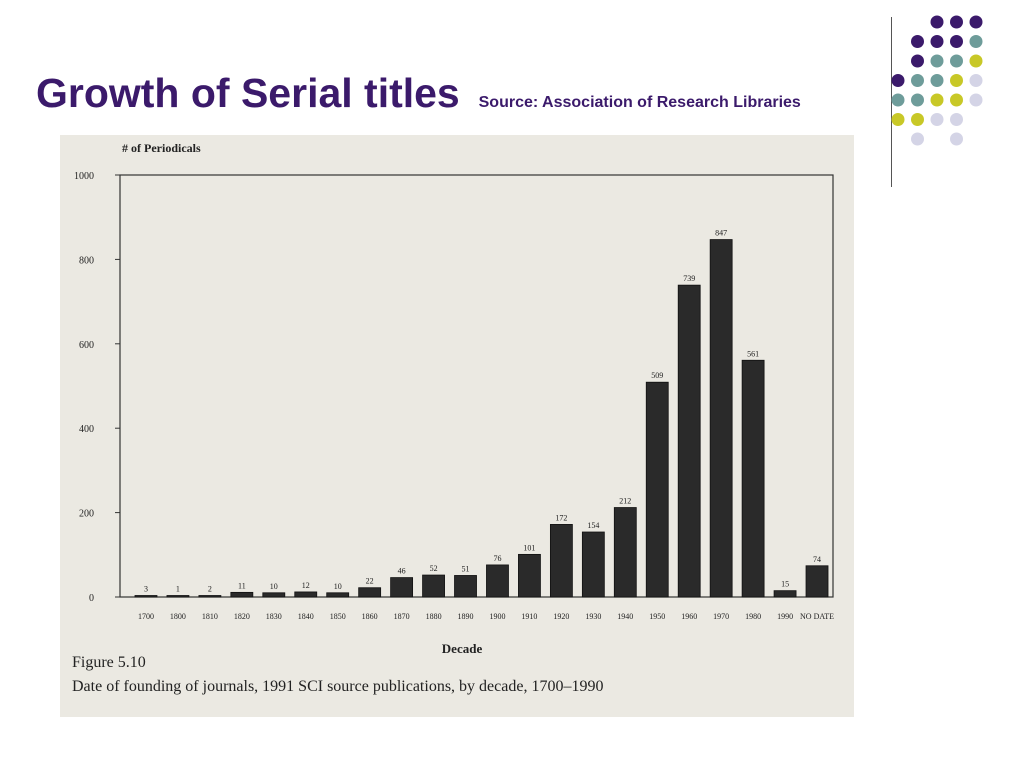 This screenshot has width=1024, height=768. What do you see at coordinates (248, 93) in the screenshot?
I see `slide-title-text: Growth of Serial titles` at bounding box center [248, 93].